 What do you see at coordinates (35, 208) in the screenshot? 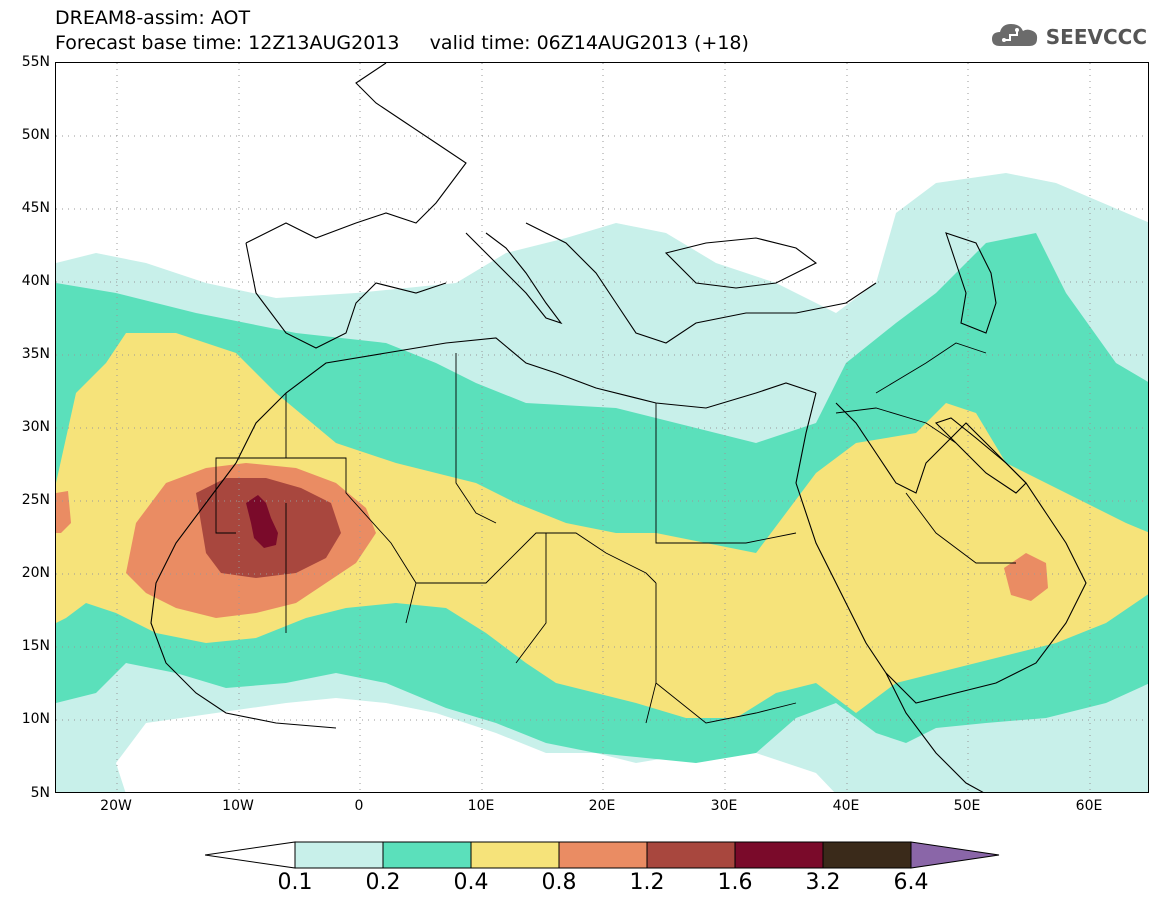
I see `lat-label: 45N` at bounding box center [35, 208].